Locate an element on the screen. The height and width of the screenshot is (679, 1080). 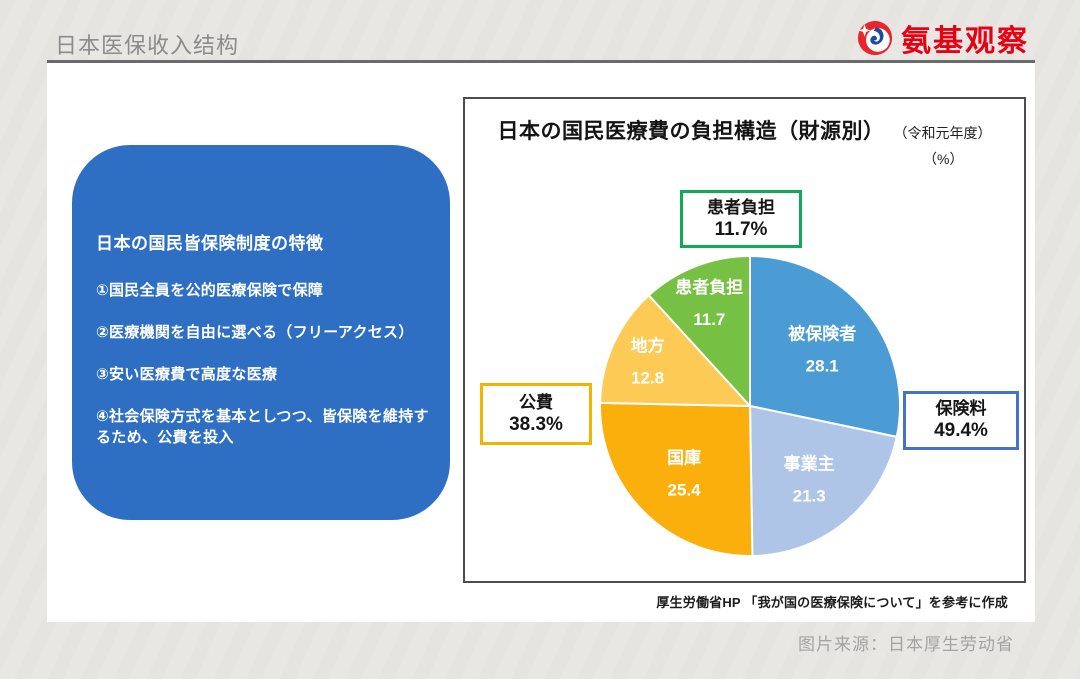
chart-title: 日本の国民医療費の負担構造（財源別） is located at coordinates (691, 131).